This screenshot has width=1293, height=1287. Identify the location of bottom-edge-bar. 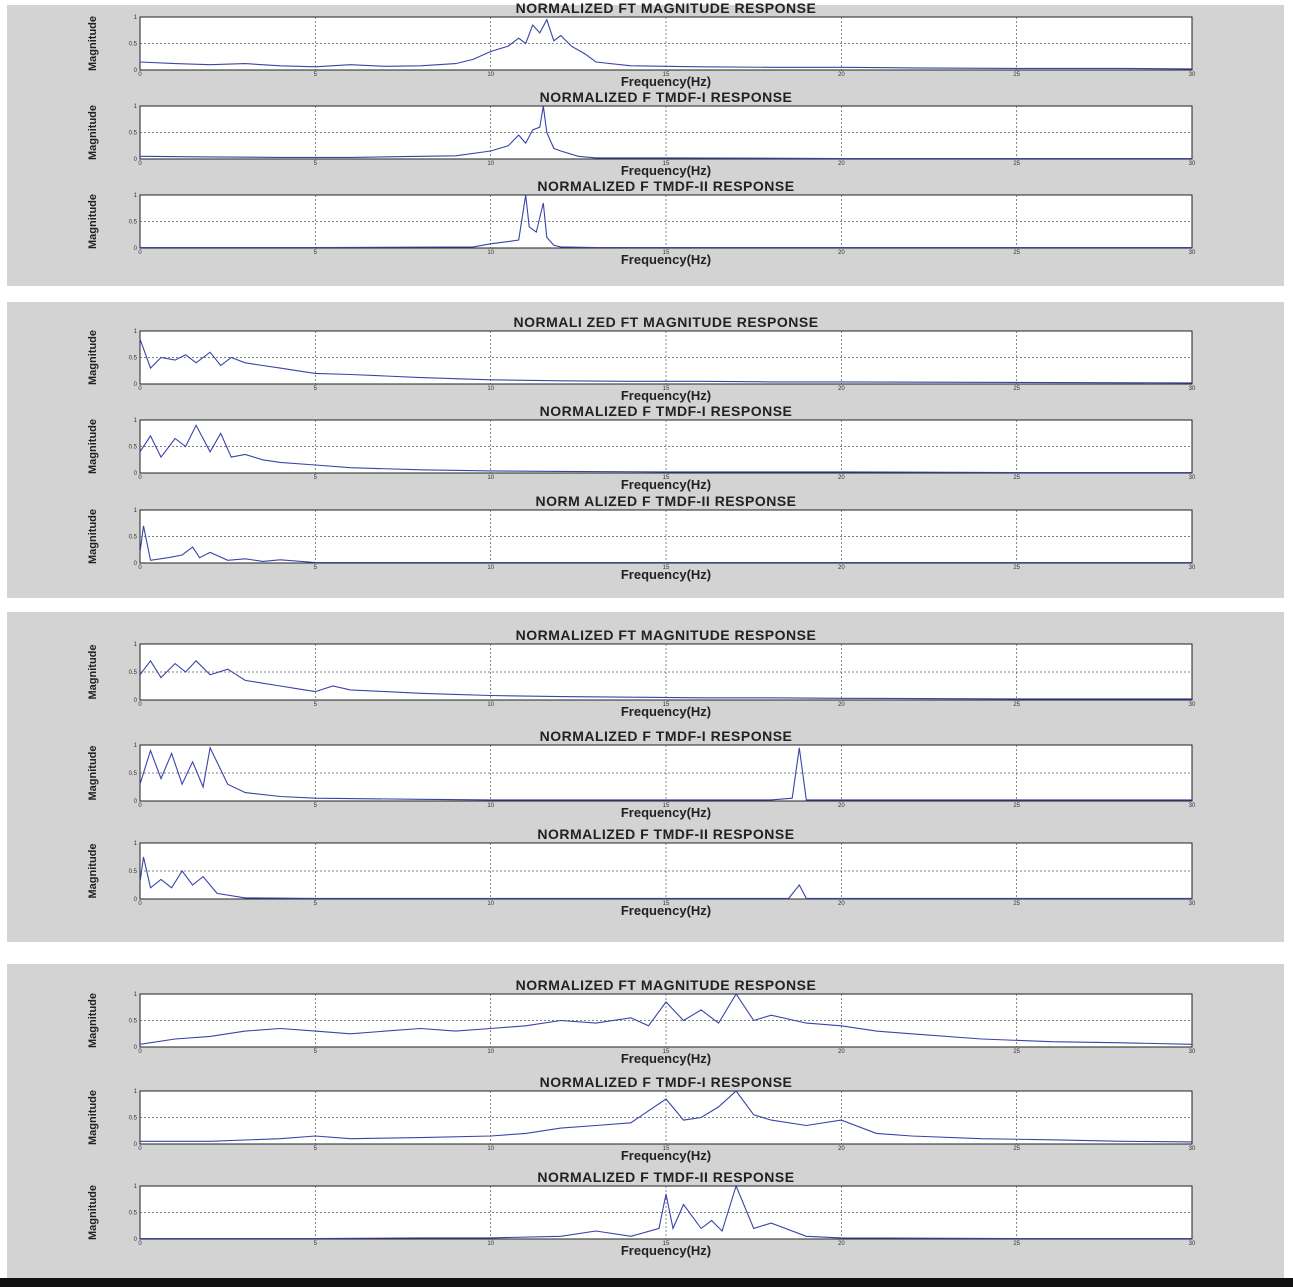
(646, 1282).